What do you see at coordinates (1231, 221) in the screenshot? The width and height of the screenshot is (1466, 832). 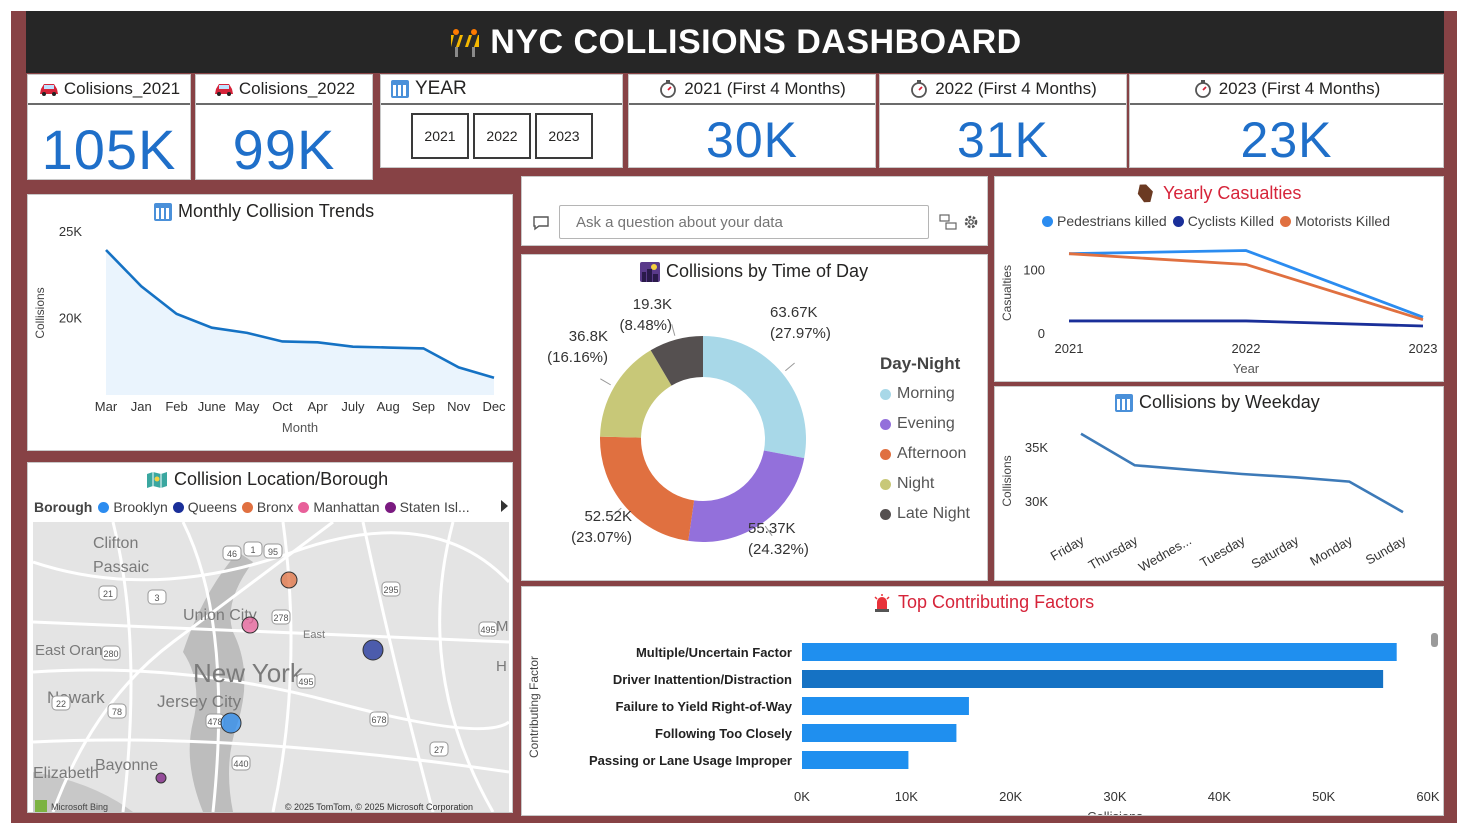 I see `legend-label: Cyclists Killed` at bounding box center [1231, 221].